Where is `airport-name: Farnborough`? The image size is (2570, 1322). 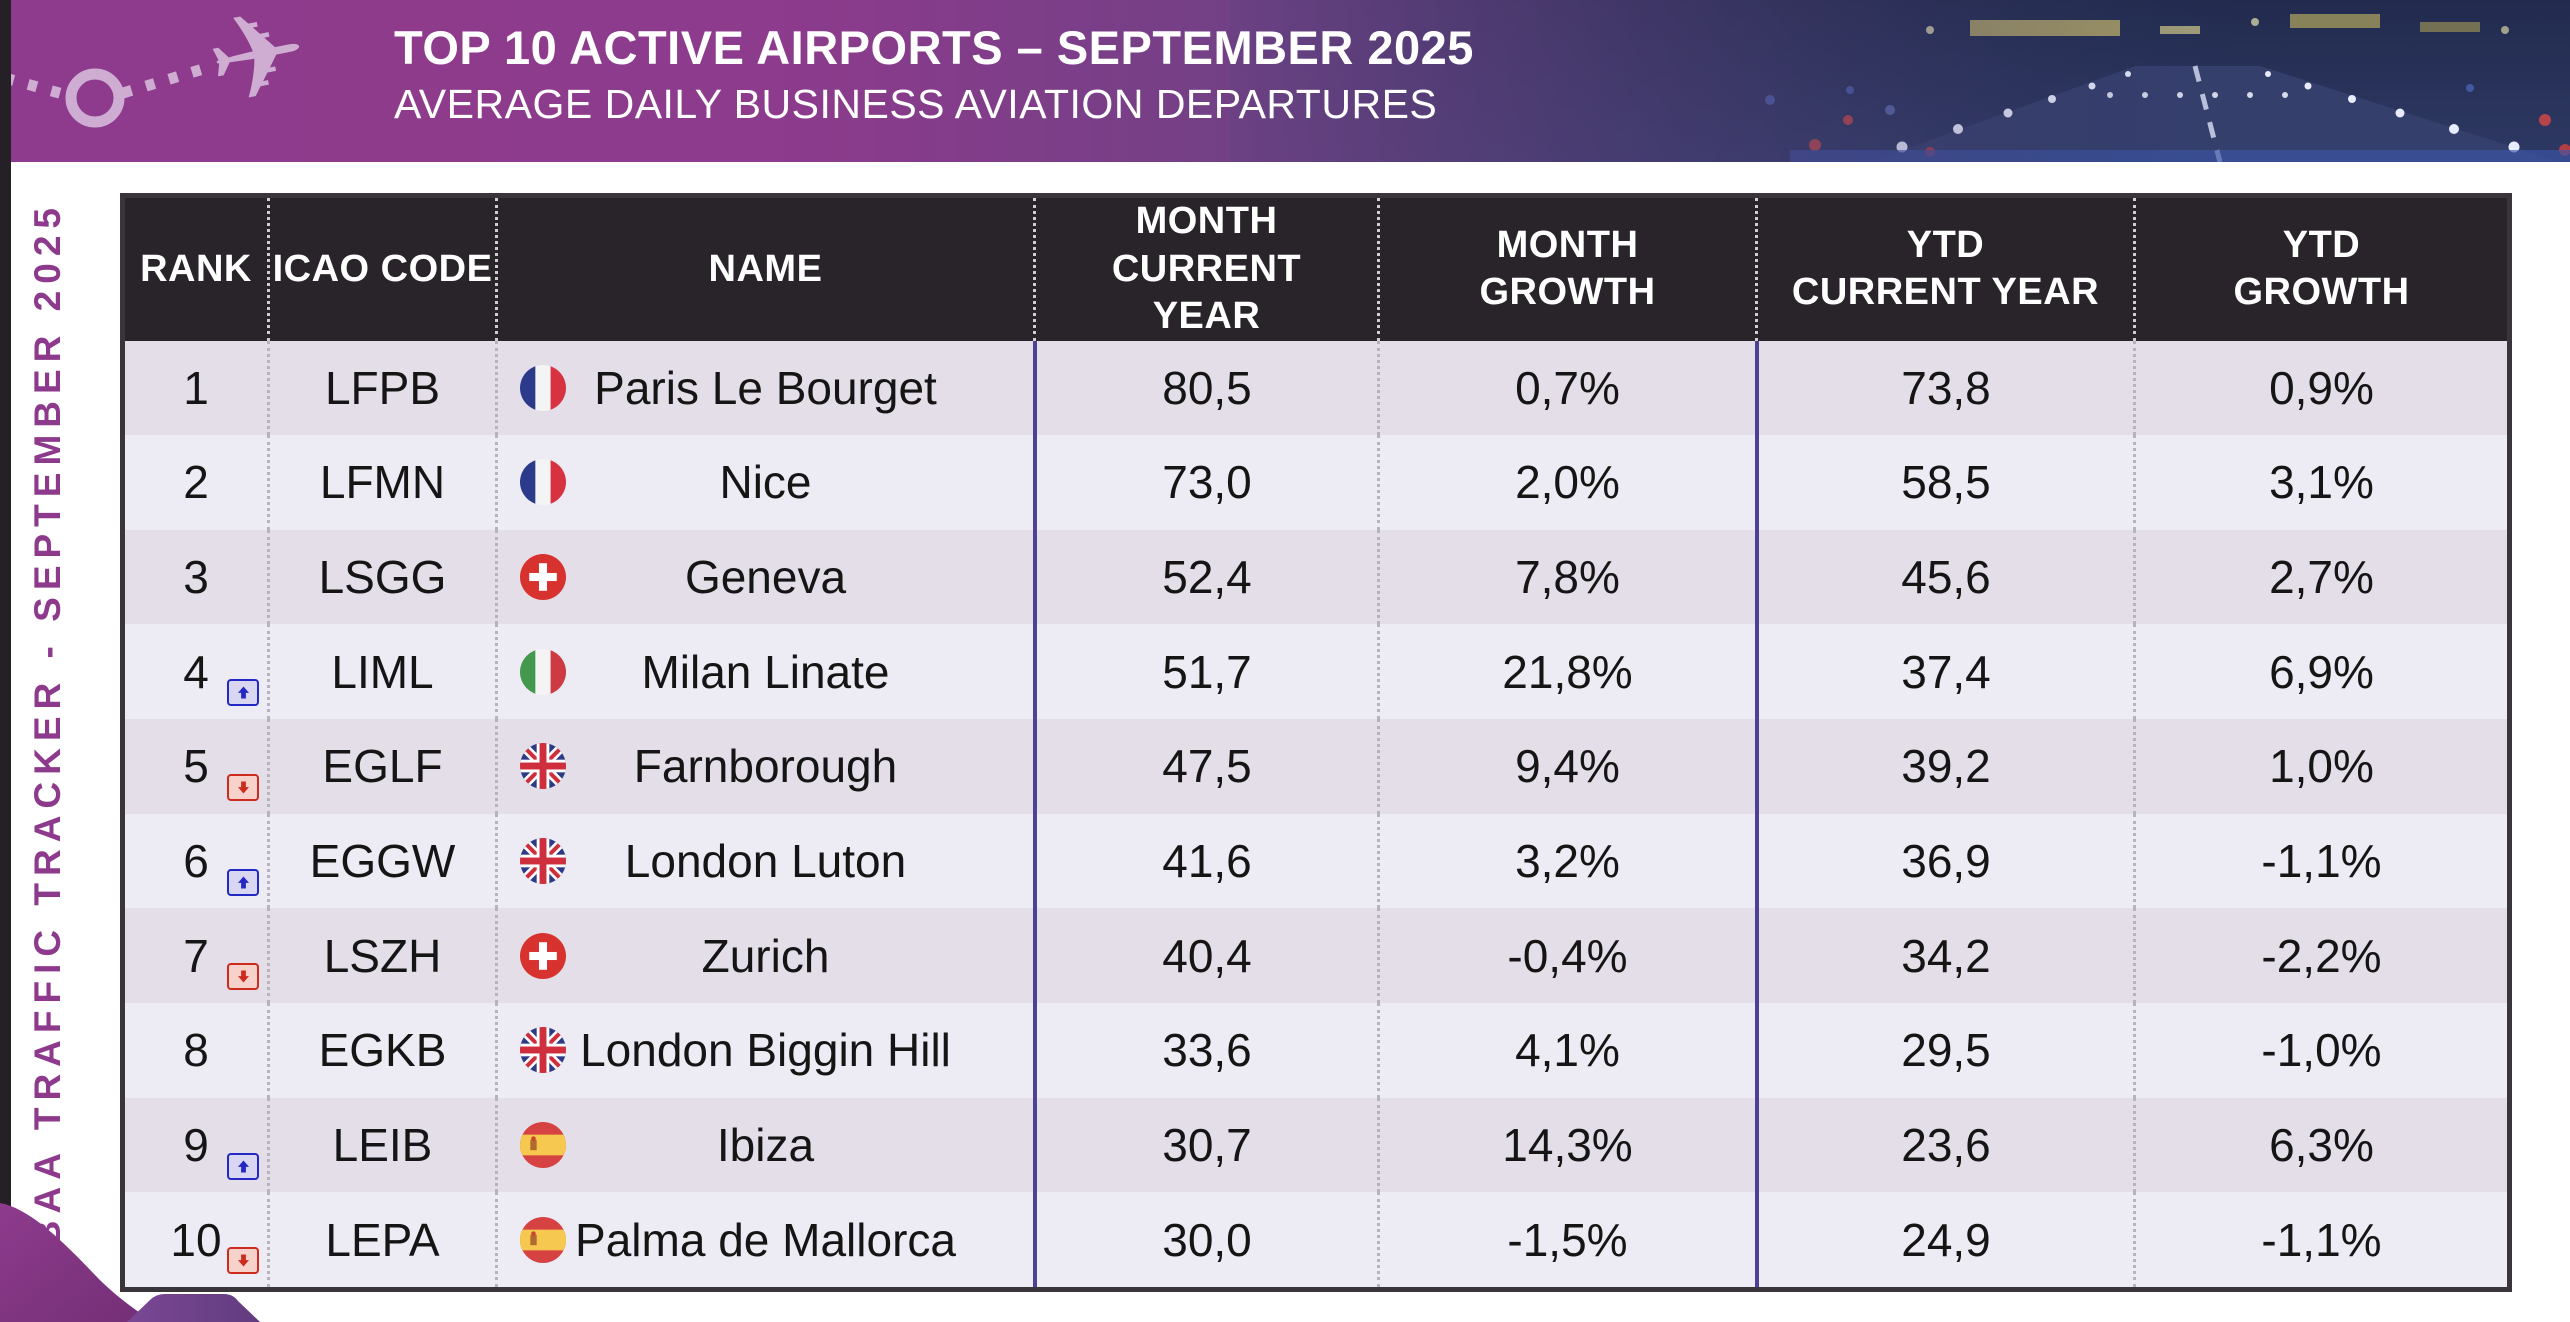 airport-name: Farnborough is located at coordinates (765, 766).